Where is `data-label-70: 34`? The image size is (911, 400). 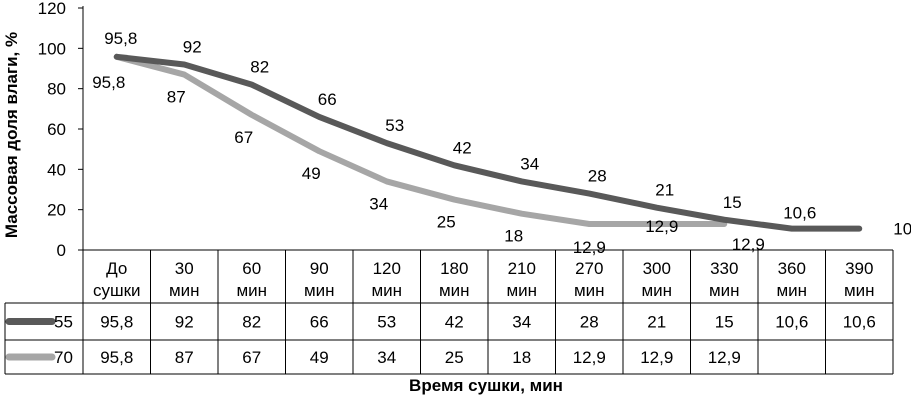
data-label-70: 34 is located at coordinates (378, 203).